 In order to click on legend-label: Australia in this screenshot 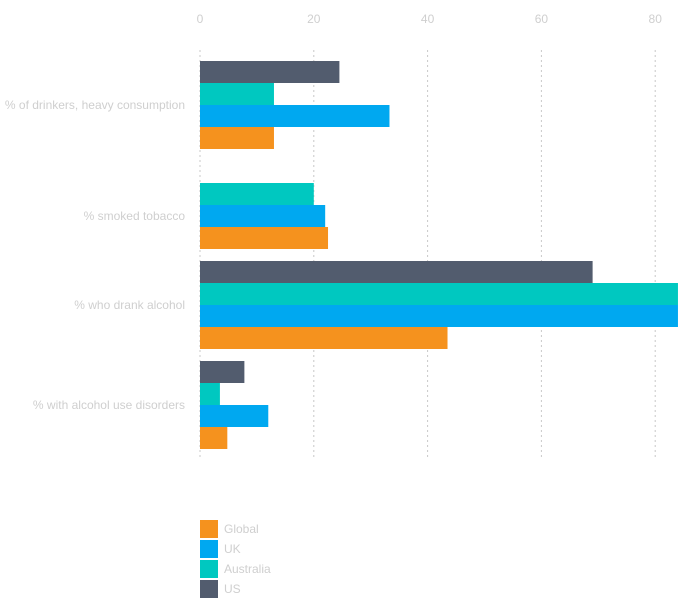, I will do `click(247, 569)`.